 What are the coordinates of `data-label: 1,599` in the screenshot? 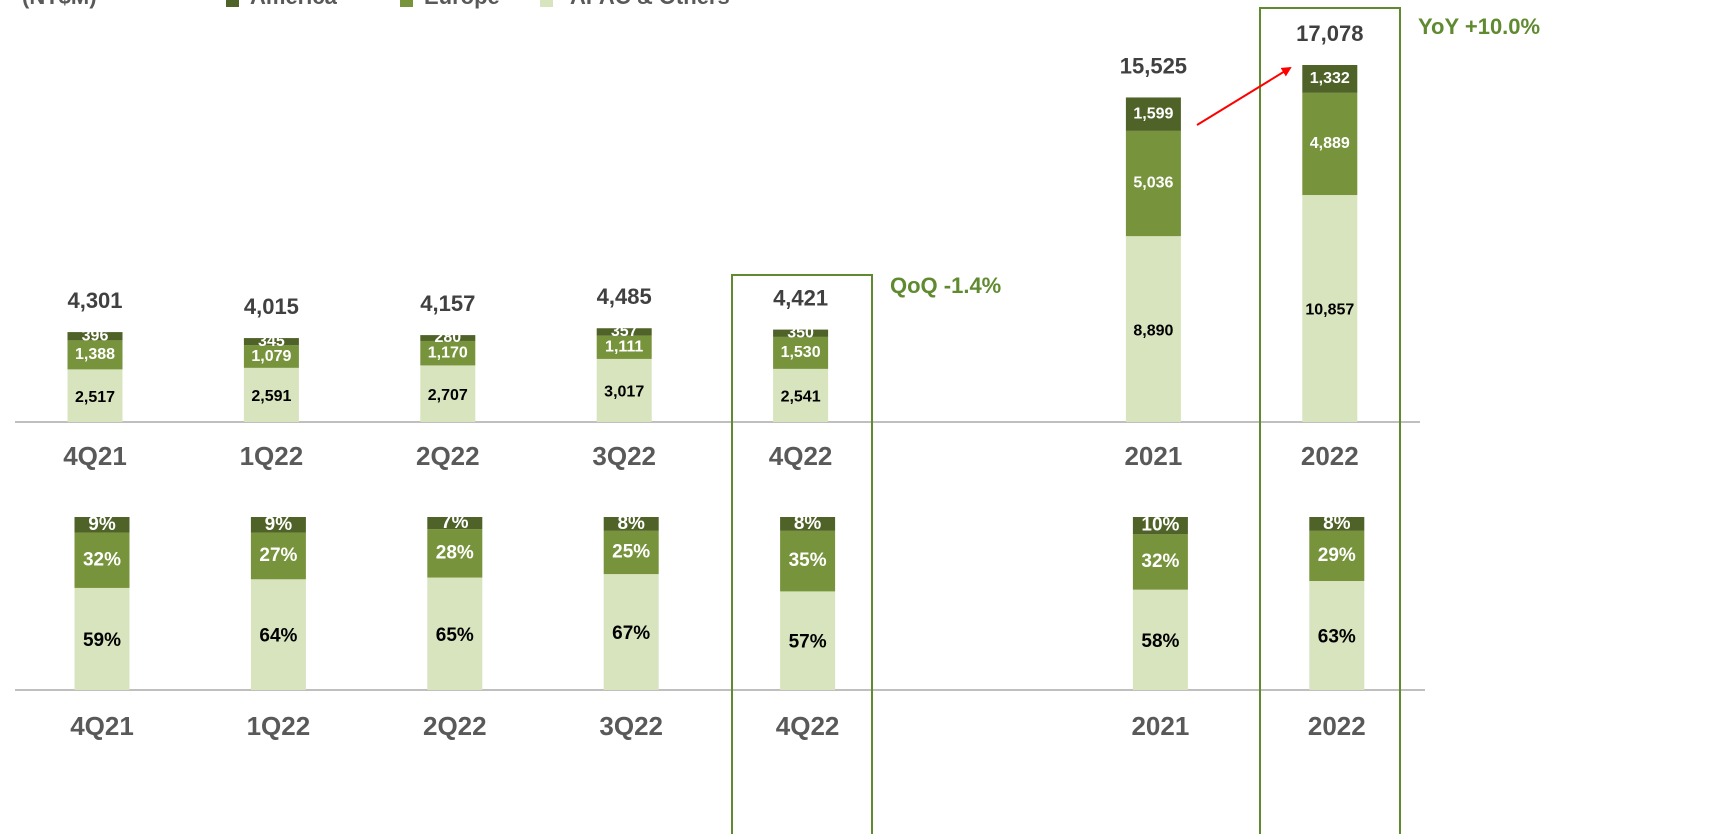 It's located at (1153, 113).